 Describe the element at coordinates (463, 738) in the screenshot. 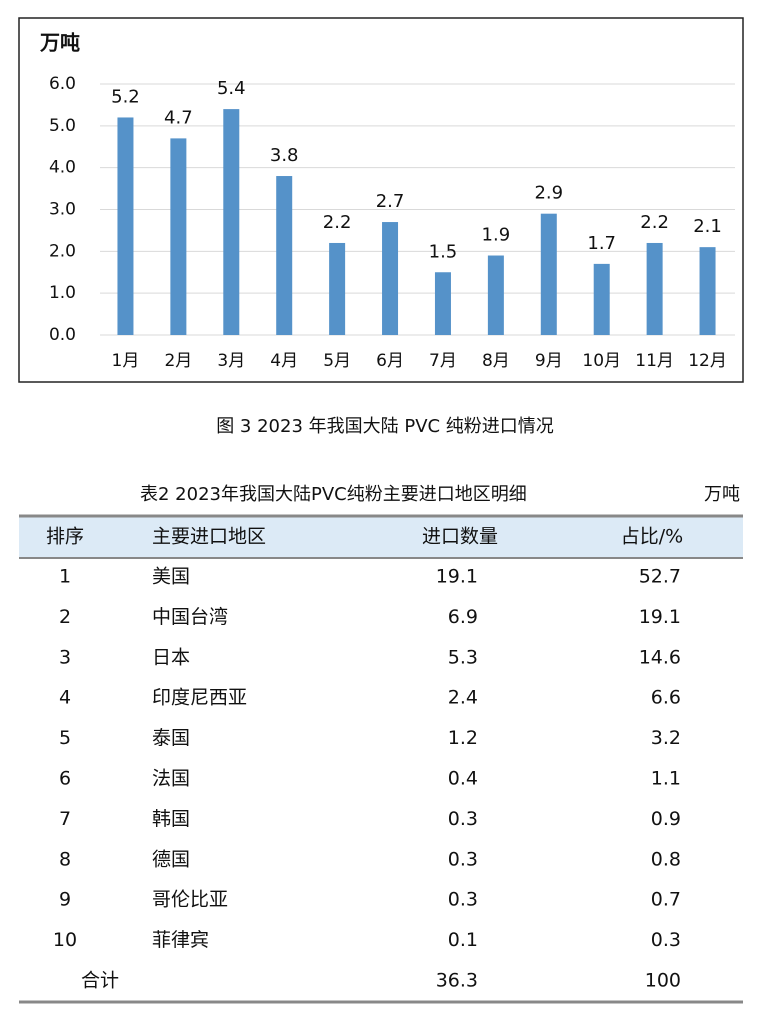

I see `table-cell: 1.2` at that location.